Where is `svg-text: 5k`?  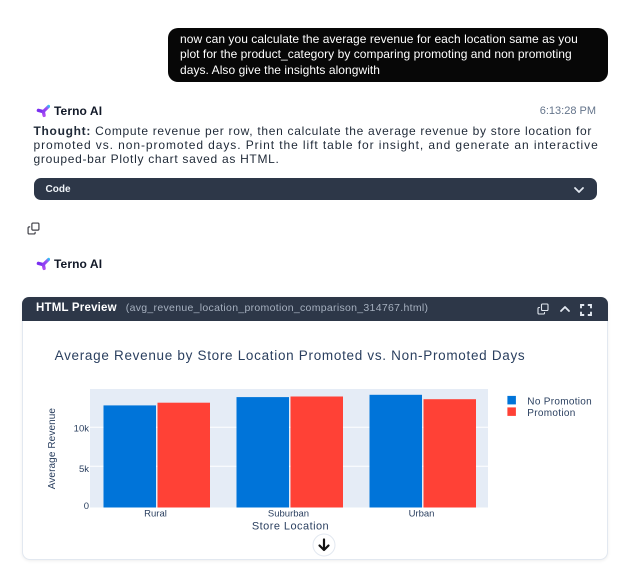 svg-text: 5k is located at coordinates (84, 469).